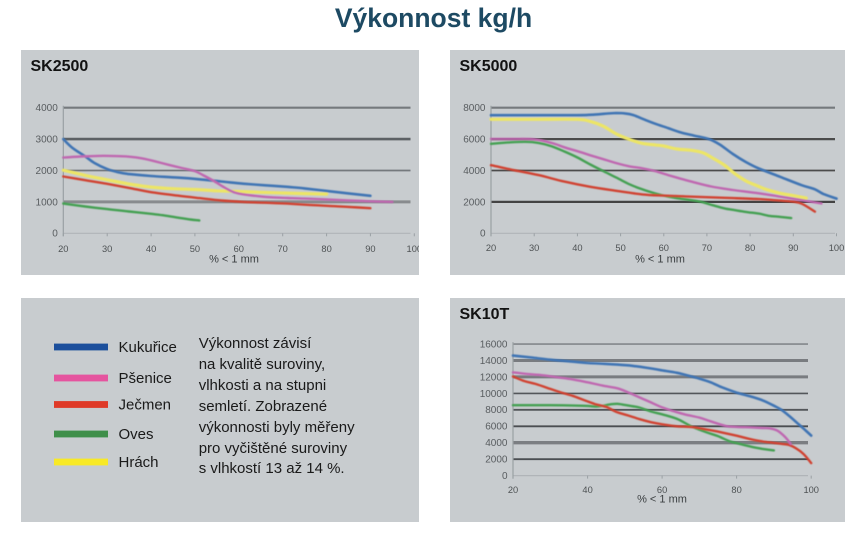  What do you see at coordinates (47, 140) in the screenshot?
I see `svg-text: 3000` at bounding box center [47, 140].